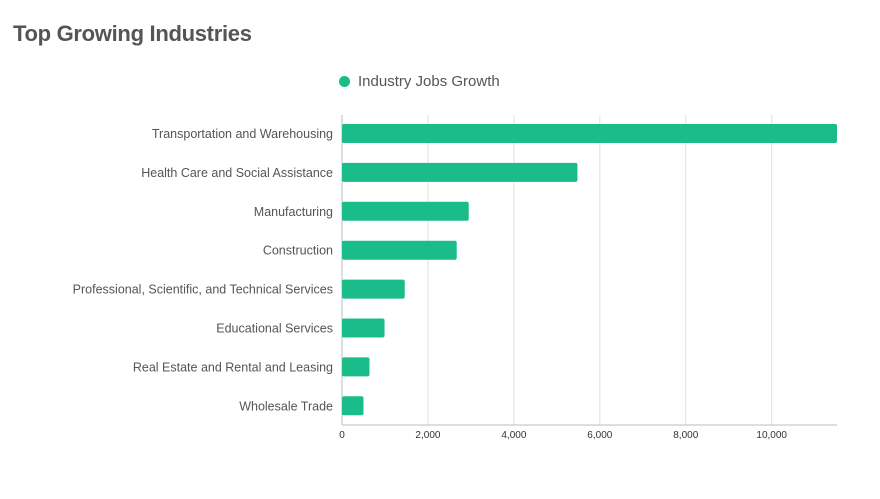 This screenshot has height=499, width=880. I want to click on x-tick-label: 2,000, so click(427, 435).